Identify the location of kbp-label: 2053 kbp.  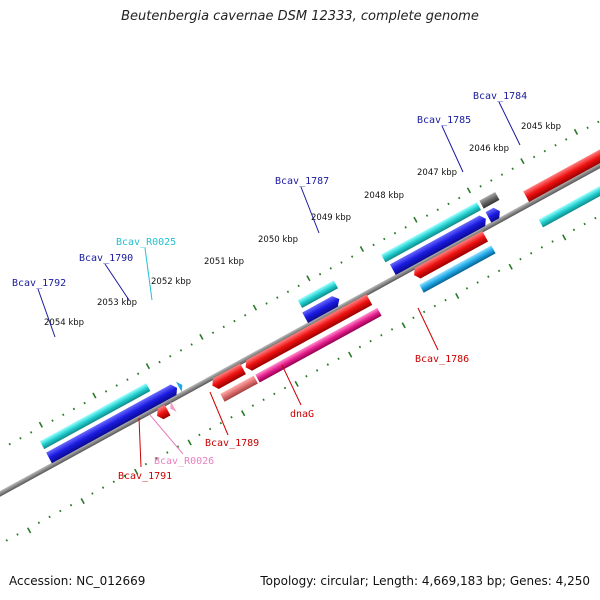
(117, 303).